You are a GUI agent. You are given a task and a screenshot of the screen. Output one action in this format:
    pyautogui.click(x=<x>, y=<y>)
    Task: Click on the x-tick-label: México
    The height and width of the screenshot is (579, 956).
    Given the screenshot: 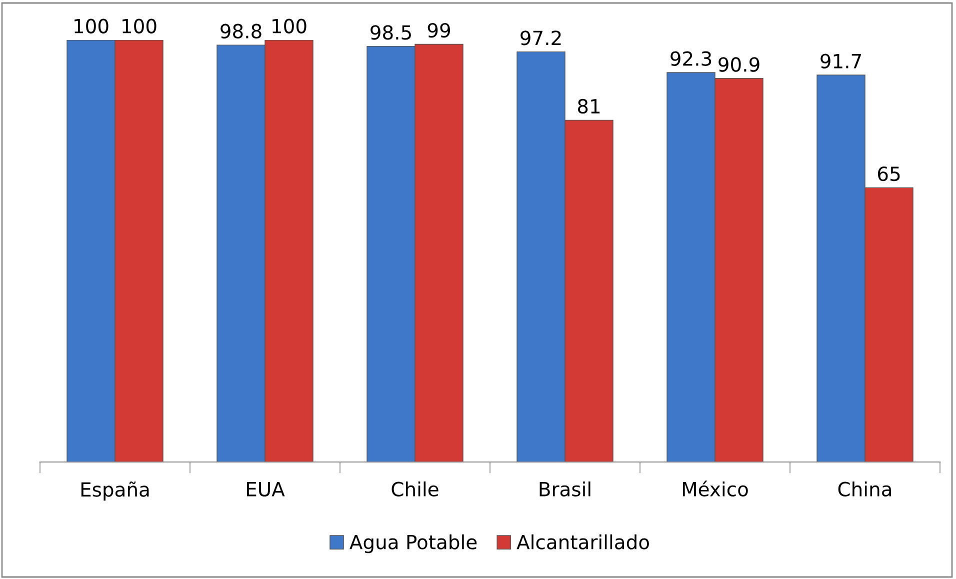 What is the action you would take?
    pyautogui.click(x=715, y=488)
    